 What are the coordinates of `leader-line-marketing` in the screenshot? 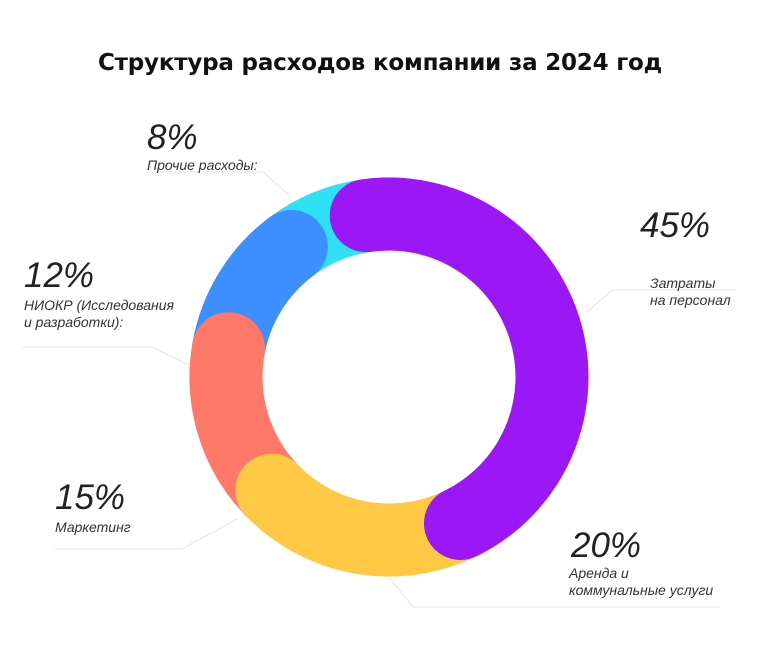 It's located at (146, 534).